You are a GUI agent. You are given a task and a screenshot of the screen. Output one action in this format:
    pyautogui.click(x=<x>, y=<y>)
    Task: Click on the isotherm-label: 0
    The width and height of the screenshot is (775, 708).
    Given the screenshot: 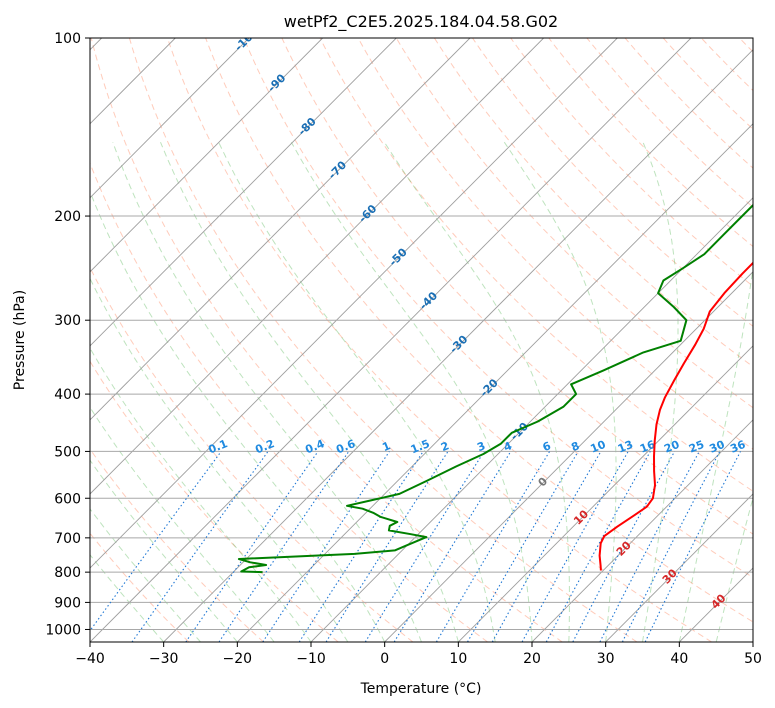 What is the action you would take?
    pyautogui.click(x=543, y=482)
    